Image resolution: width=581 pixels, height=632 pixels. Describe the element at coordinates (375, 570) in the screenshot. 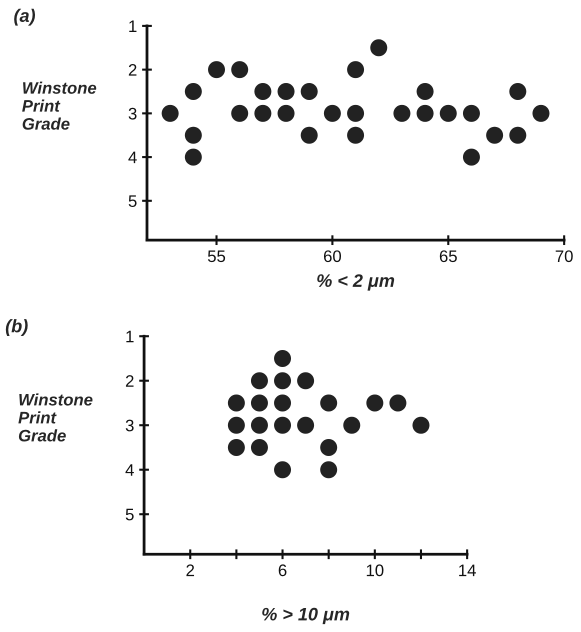

I see `x-tick-label: 10` at that location.